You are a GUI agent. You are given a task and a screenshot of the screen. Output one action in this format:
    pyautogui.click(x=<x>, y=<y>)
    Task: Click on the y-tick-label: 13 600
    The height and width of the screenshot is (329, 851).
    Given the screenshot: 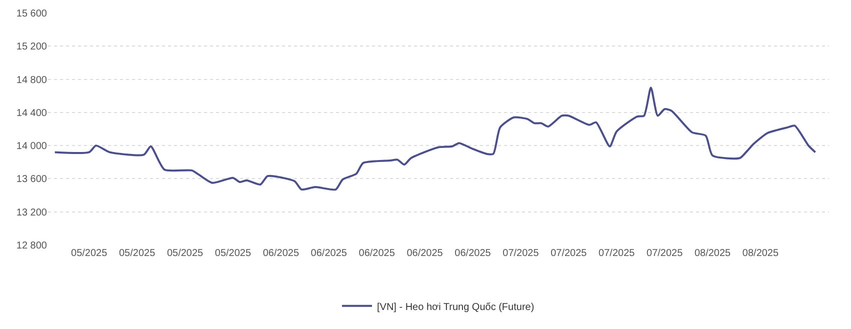 What is the action you would take?
    pyautogui.click(x=32, y=180)
    